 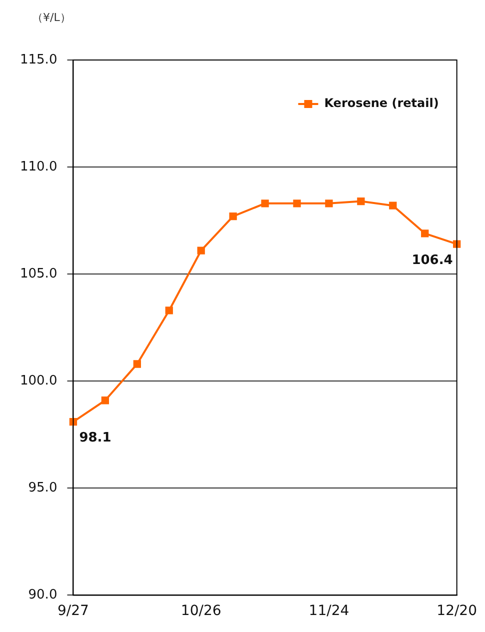 I want to click on y-tick-label: 95.0, so click(x=43, y=488).